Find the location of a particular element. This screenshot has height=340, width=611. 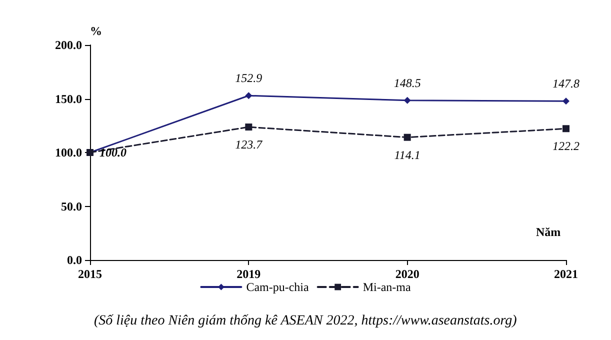

legend-label: Cam-pu-chia is located at coordinates (278, 287).